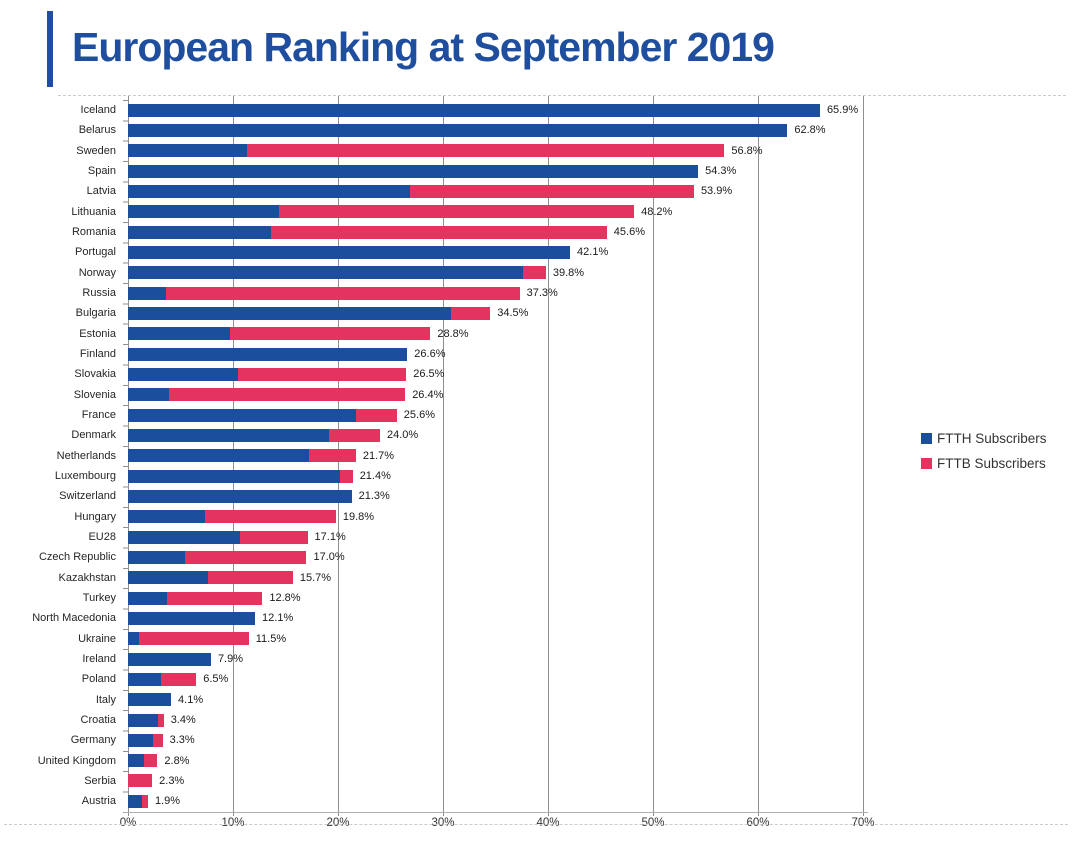 The height and width of the screenshot is (846, 1072). What do you see at coordinates (600, 334) in the screenshot?
I see `bar-track: 28.8%` at bounding box center [600, 334].